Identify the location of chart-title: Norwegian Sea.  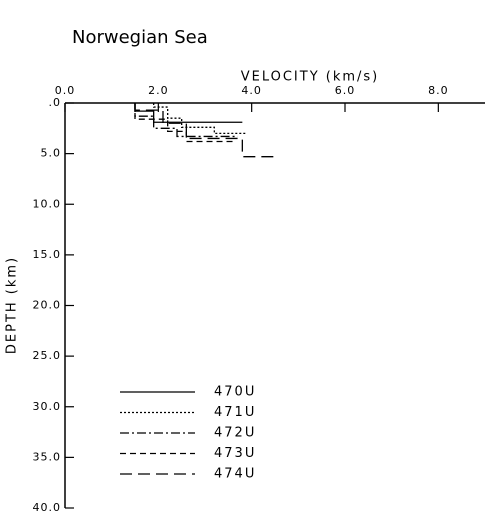
(140, 37).